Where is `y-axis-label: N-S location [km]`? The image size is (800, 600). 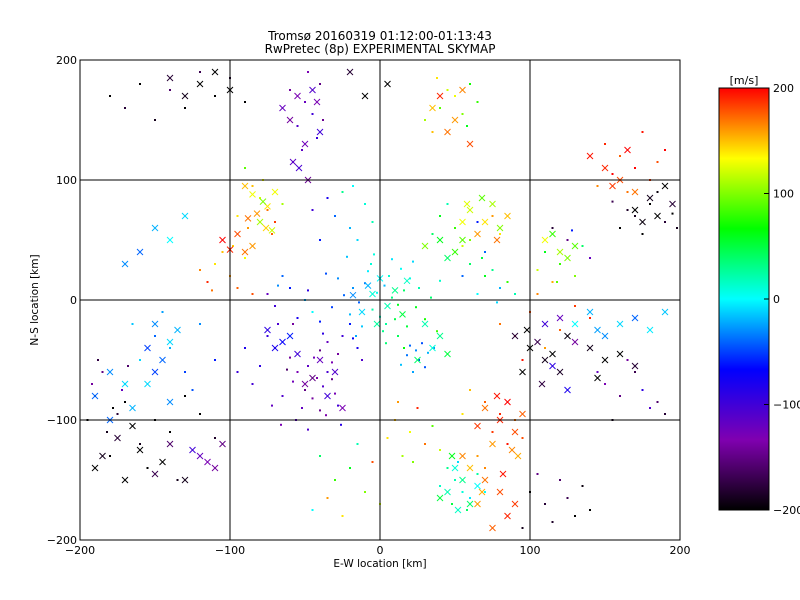 y-axis-label: N-S location [km] is located at coordinates (35, 299).